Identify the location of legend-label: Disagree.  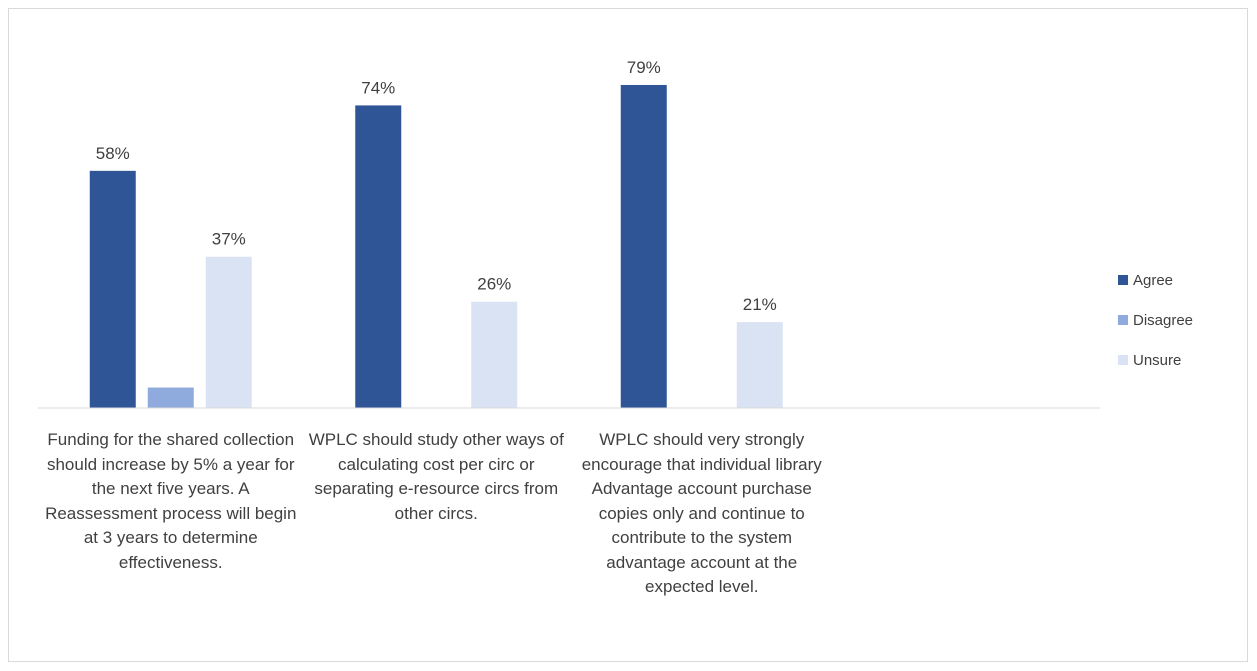
(1163, 320).